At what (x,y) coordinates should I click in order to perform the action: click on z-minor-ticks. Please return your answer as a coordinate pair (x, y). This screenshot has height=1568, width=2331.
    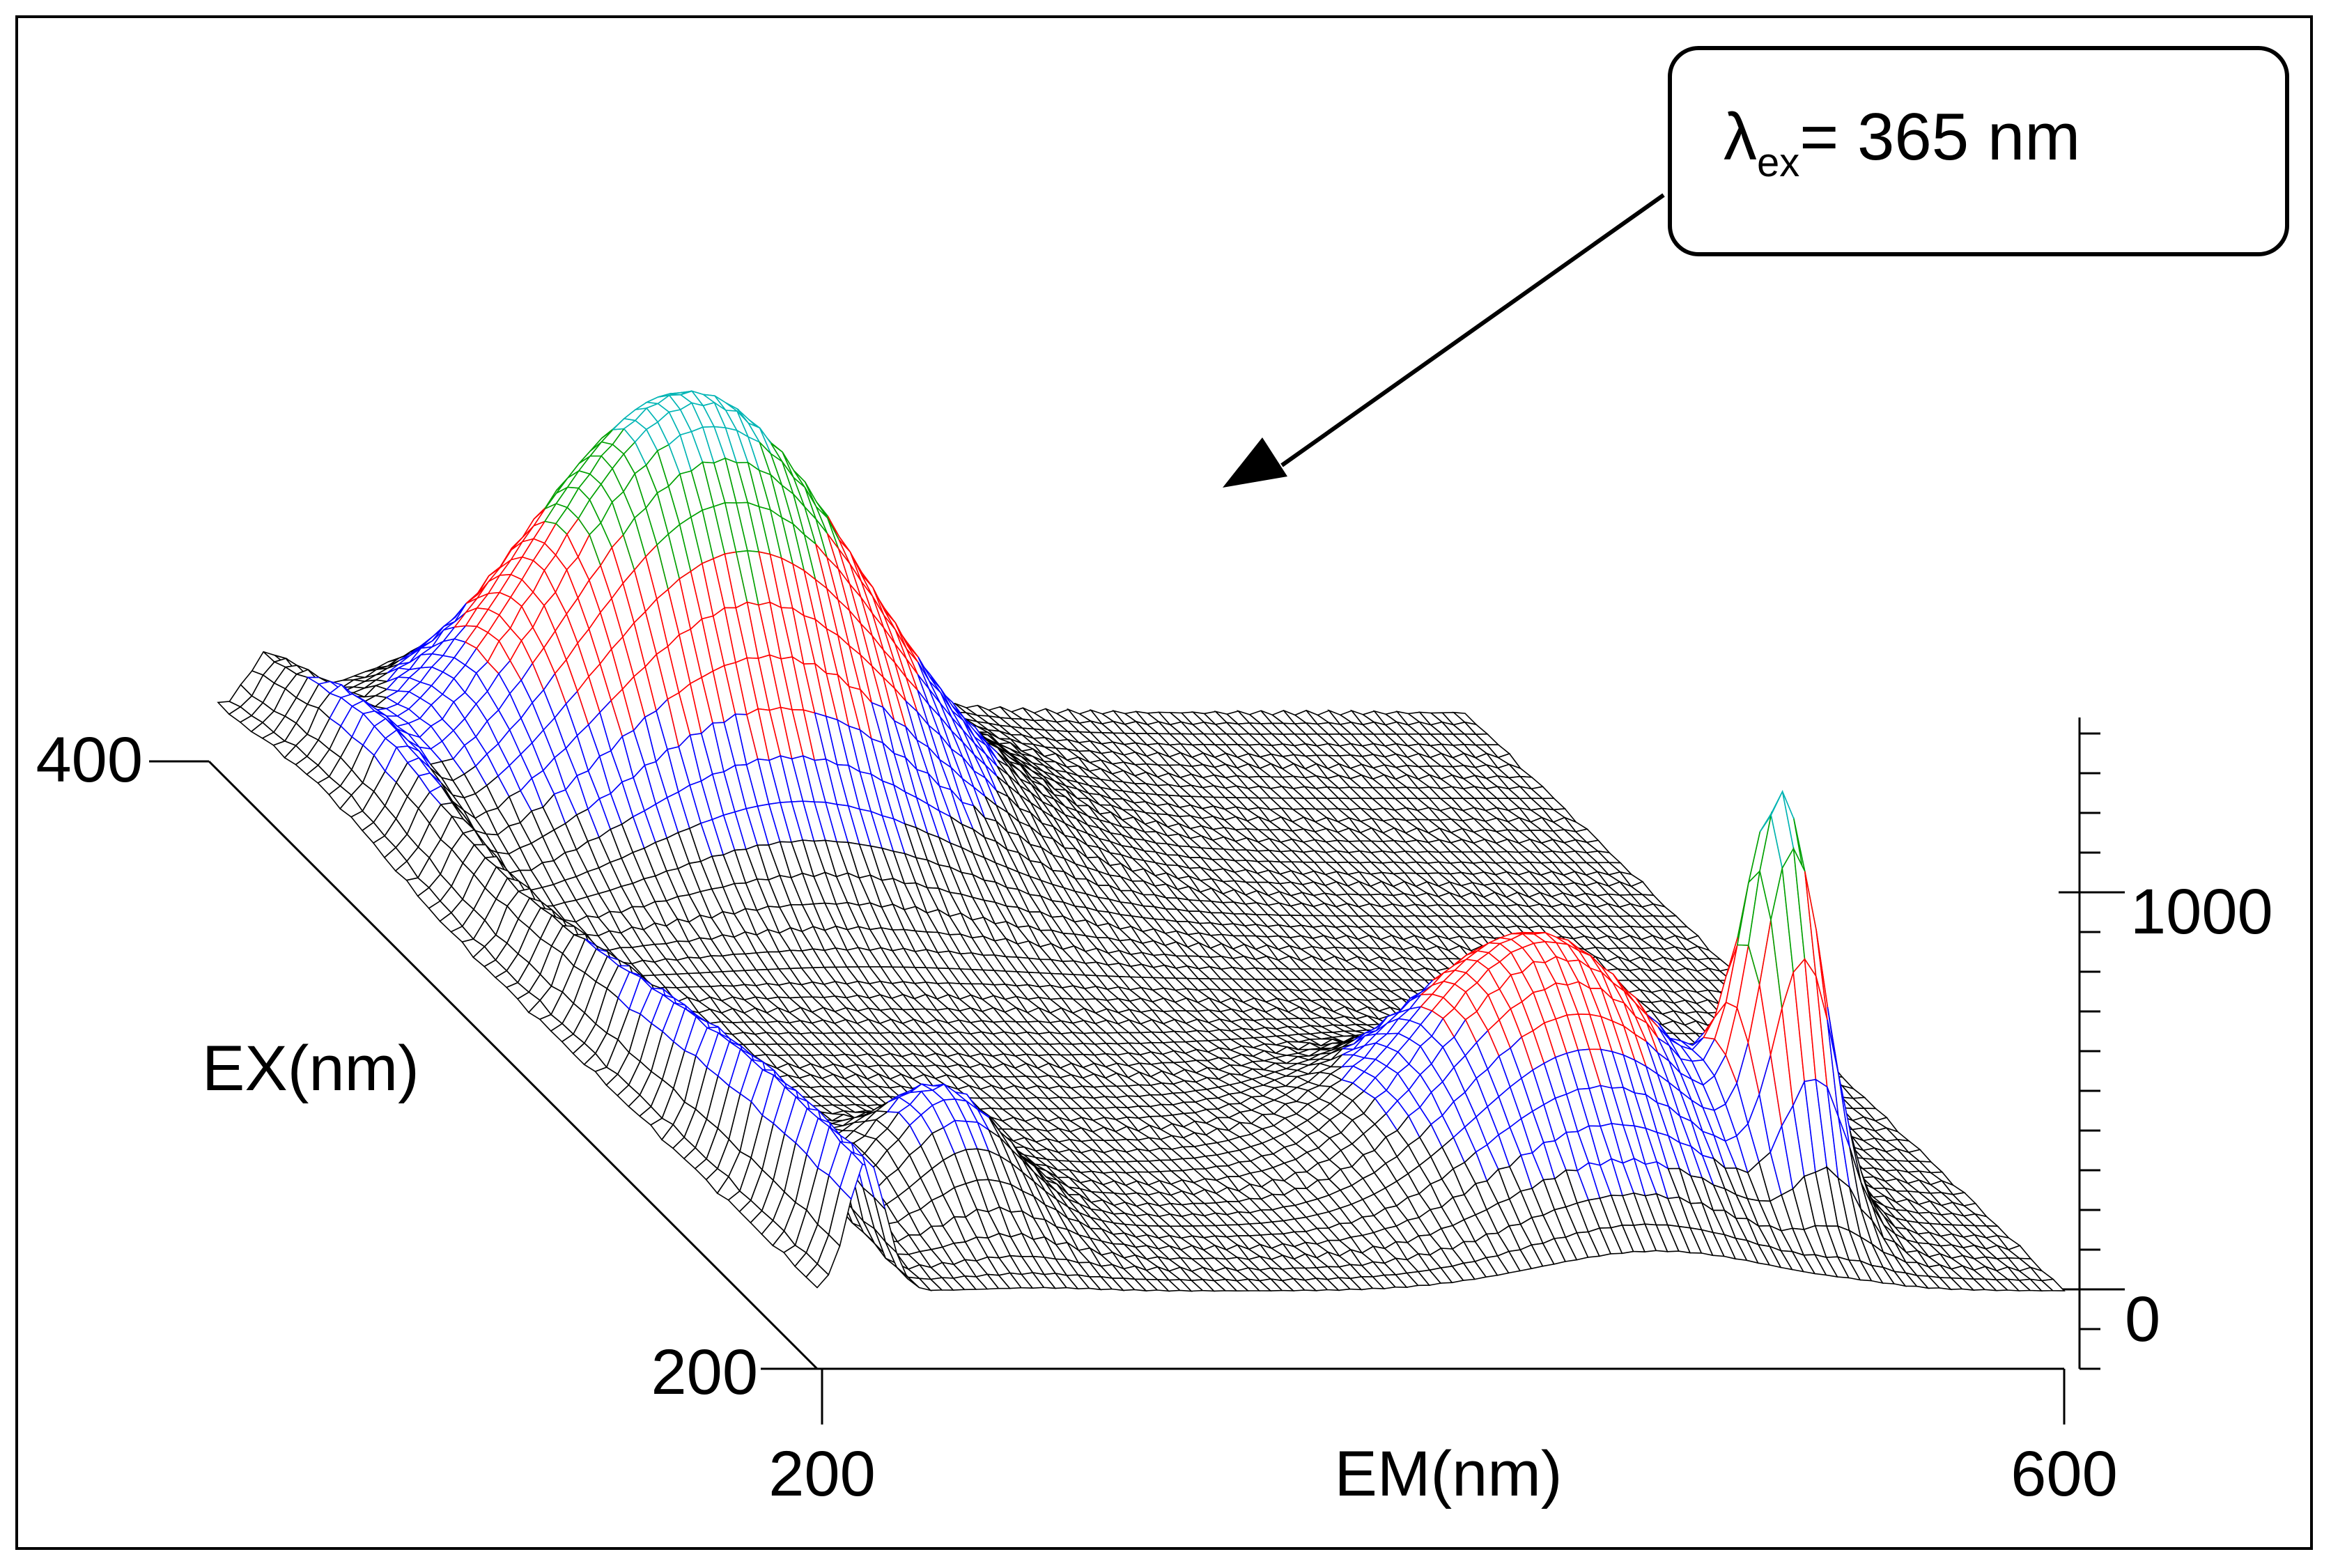
    Looking at the image, I should click on (2092, 1051).